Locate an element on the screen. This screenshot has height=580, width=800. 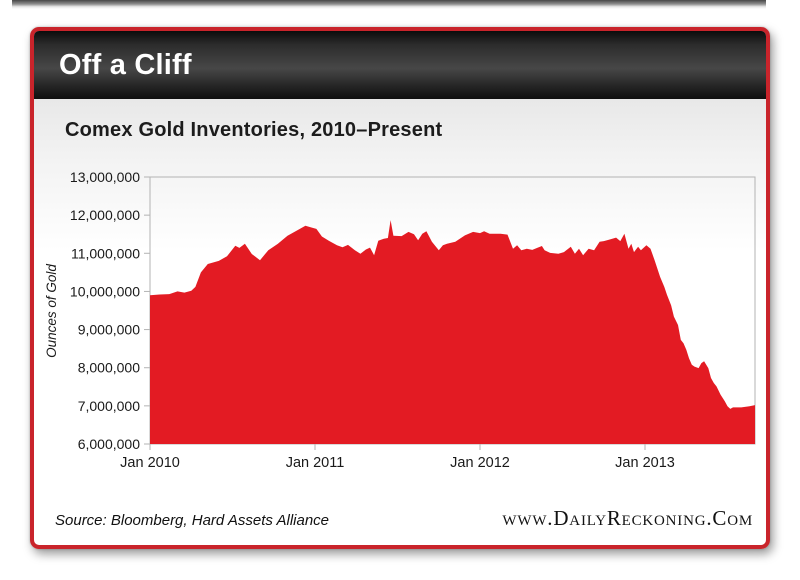
website-credit: www.DailyReckoning.Com is located at coordinates (627, 518).